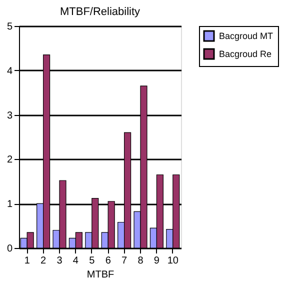 The image size is (285, 285). Describe the element at coordinates (125, 261) in the screenshot. I see `x-tick-label: 7` at that location.